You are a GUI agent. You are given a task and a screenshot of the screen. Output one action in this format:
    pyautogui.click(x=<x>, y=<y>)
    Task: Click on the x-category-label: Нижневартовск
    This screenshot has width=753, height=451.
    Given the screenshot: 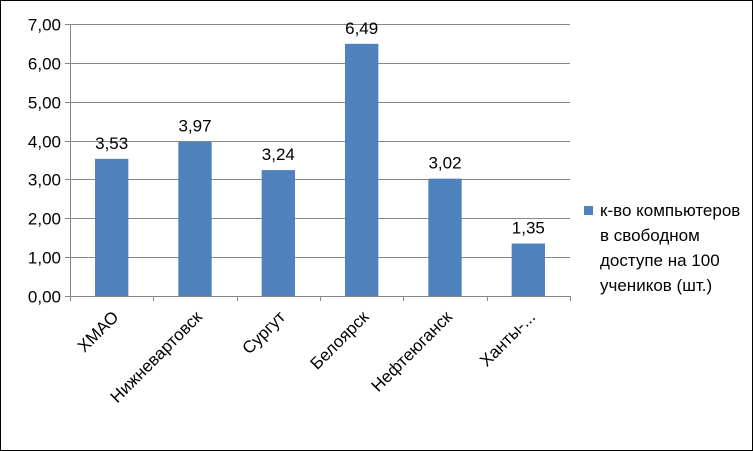 What is the action you would take?
    pyautogui.click(x=157, y=357)
    